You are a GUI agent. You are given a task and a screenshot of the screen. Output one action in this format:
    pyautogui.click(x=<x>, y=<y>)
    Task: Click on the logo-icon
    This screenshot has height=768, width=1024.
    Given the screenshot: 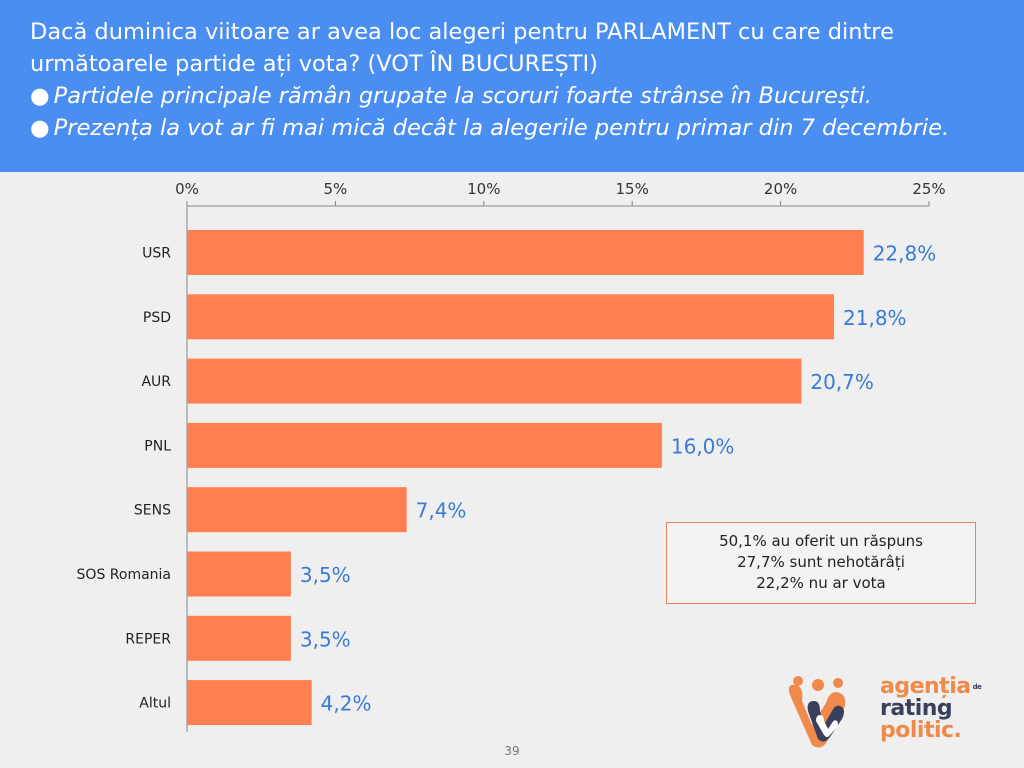 What is the action you would take?
    pyautogui.click(x=817, y=712)
    